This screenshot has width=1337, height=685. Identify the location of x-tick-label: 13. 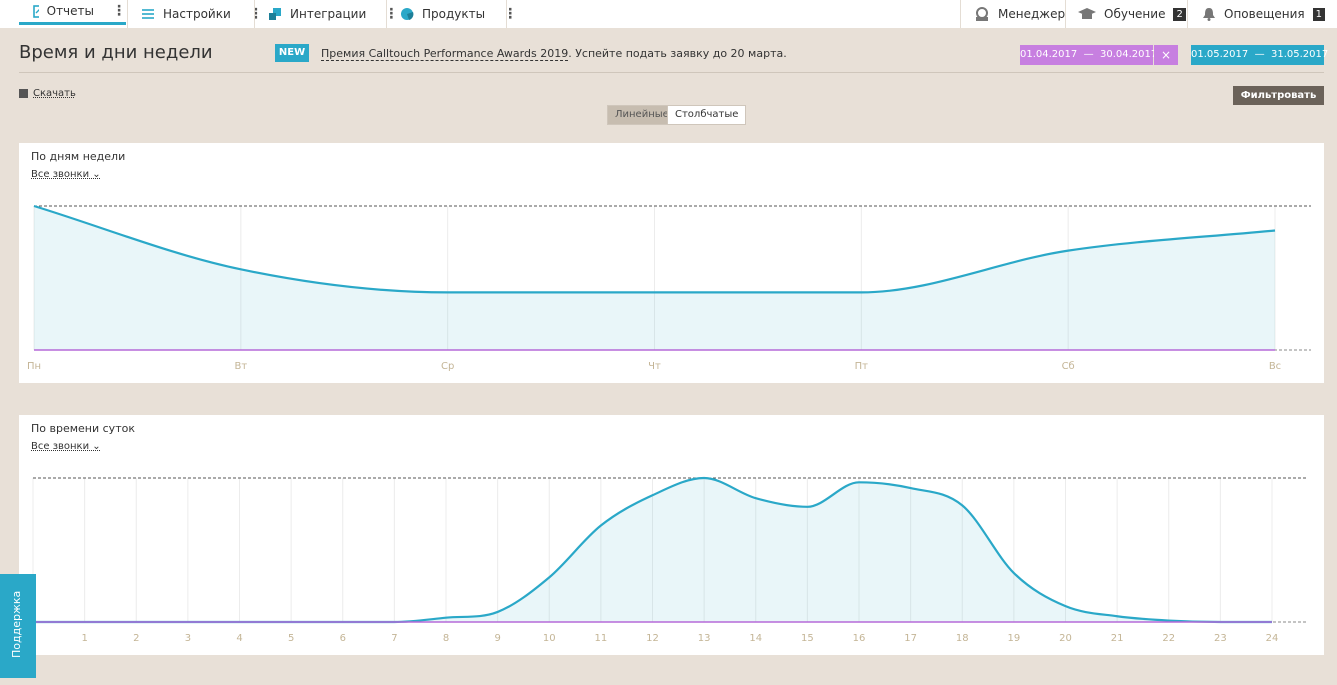
(704, 638).